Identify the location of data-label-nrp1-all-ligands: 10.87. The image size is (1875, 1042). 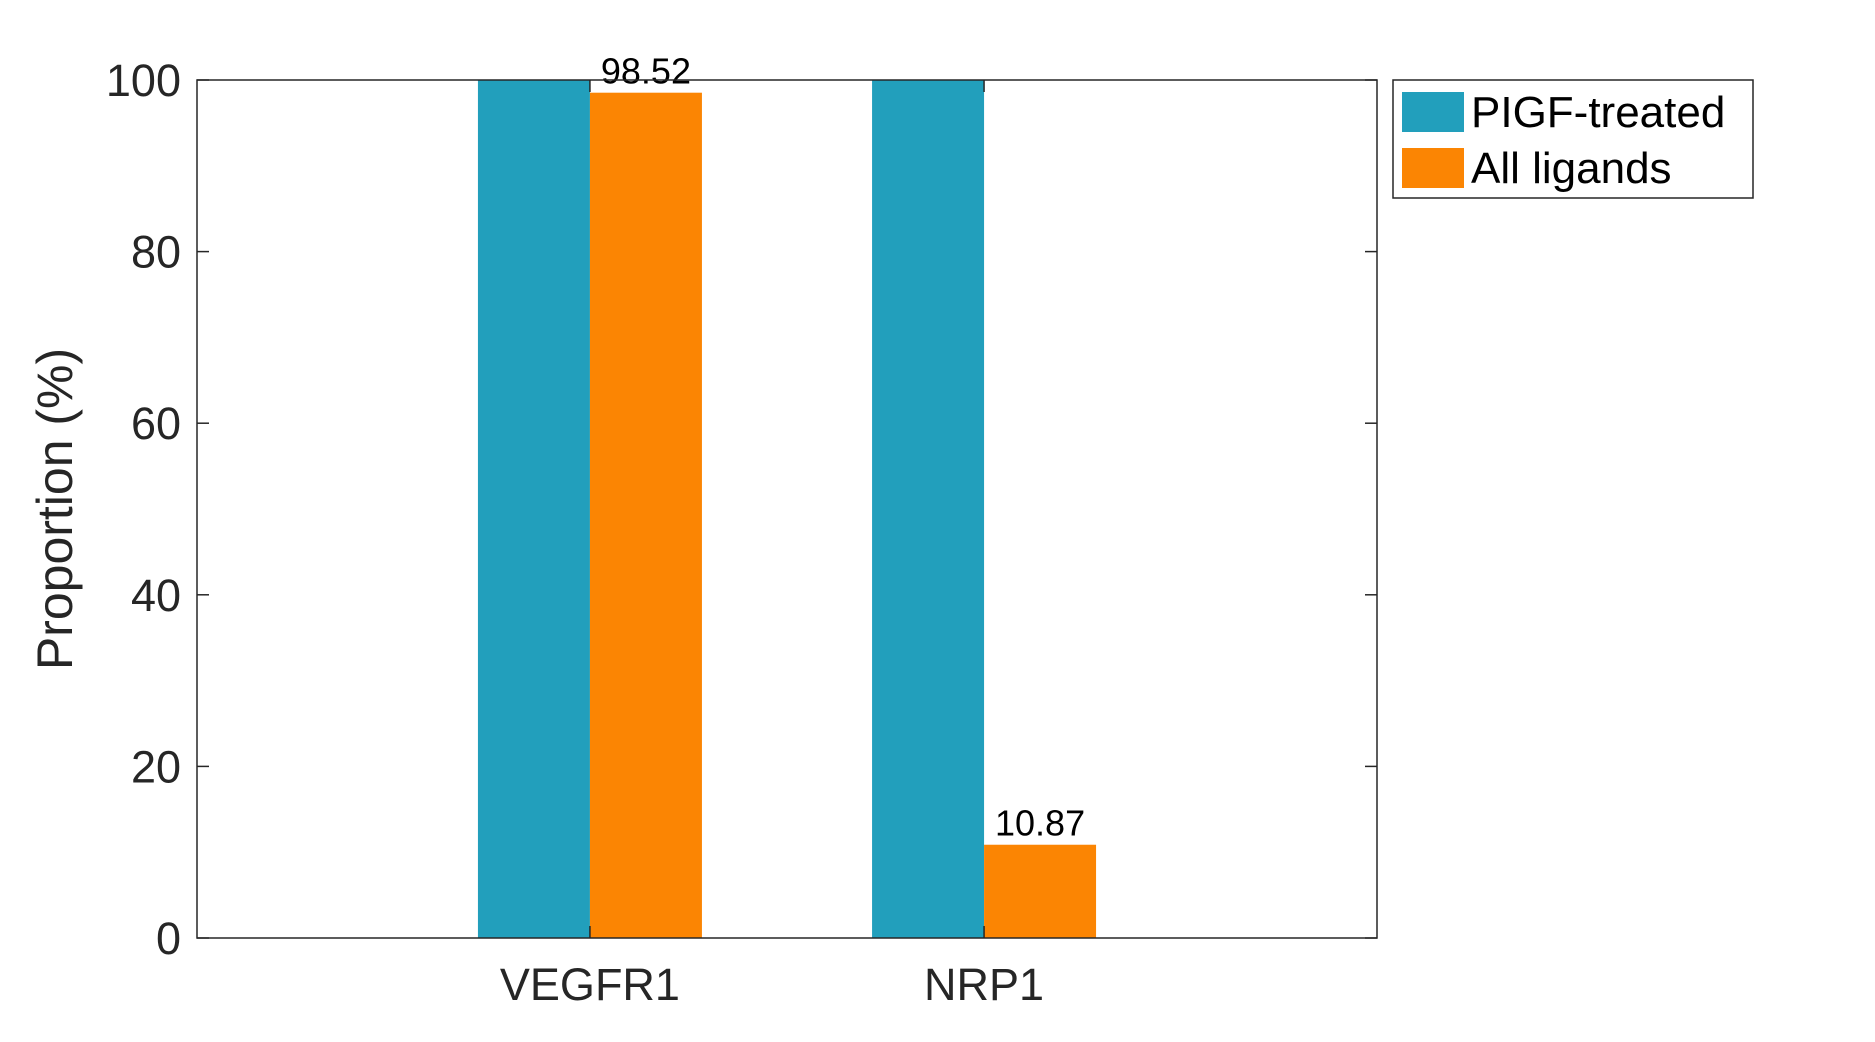
(1040, 823).